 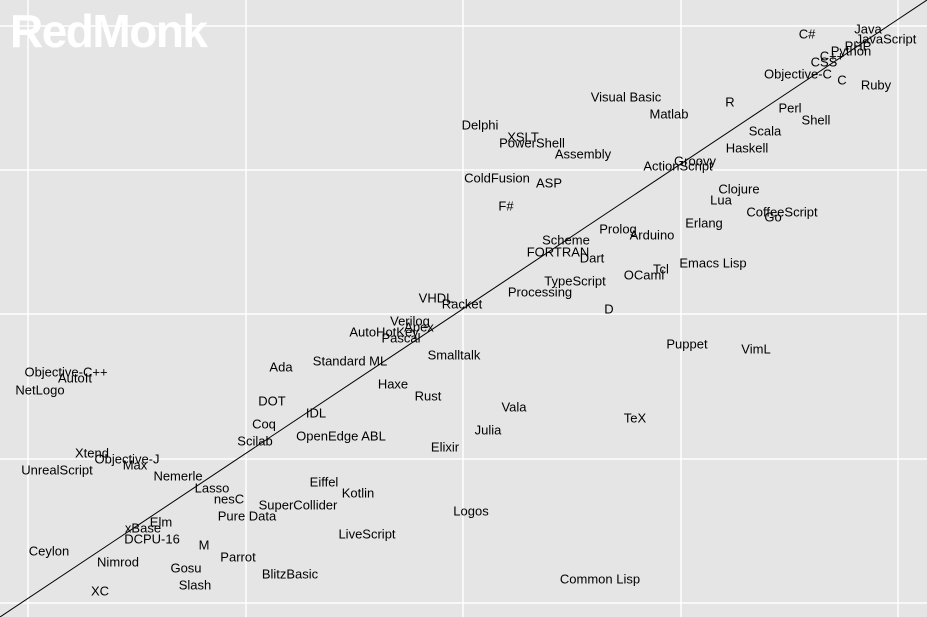 What do you see at coordinates (704, 223) in the screenshot?
I see `point-label-erlang: Erlang` at bounding box center [704, 223].